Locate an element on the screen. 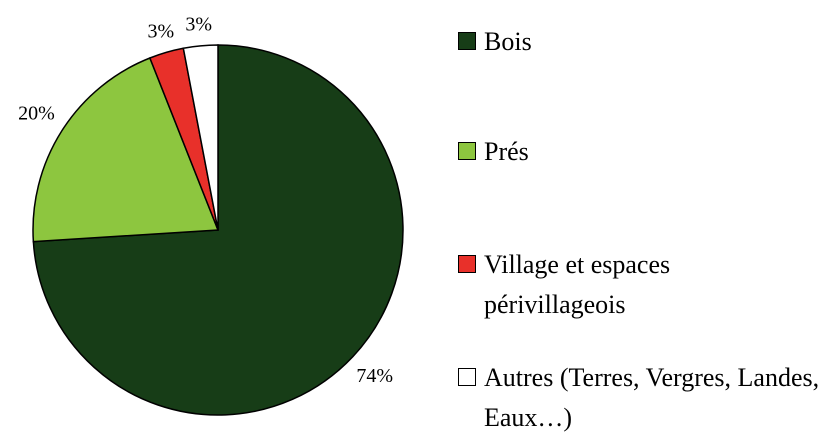 The image size is (840, 442). legend-entry: Village et espaces périvillageois is located at coordinates (643, 285).